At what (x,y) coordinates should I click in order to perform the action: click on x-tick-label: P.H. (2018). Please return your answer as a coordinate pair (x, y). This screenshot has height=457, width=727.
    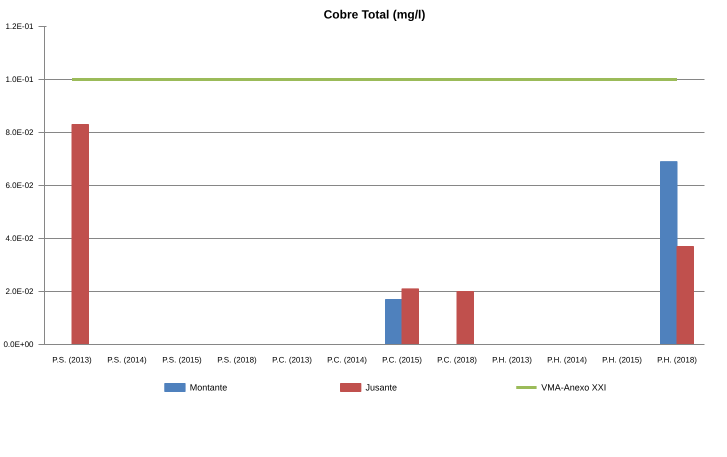
    Looking at the image, I should click on (677, 360).